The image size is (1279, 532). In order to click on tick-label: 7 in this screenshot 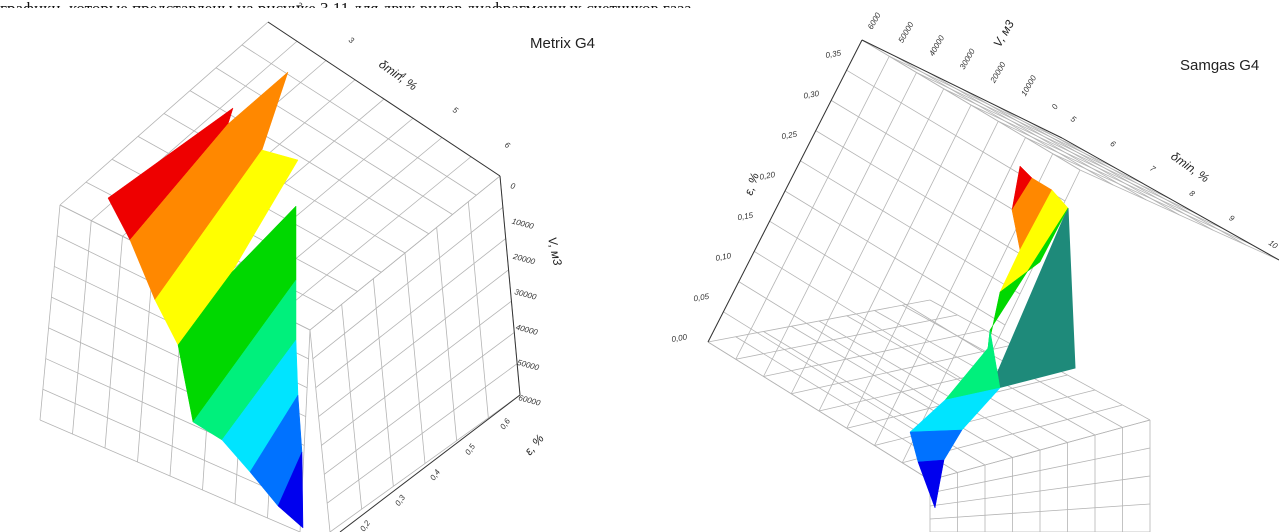, I will do `click(1152, 169)`.